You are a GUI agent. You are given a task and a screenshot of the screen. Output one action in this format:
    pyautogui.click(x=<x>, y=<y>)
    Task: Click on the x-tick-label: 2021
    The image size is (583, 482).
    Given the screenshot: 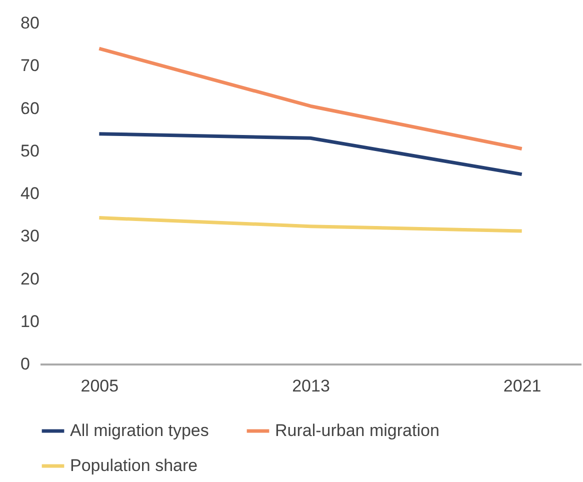 What is the action you would take?
    pyautogui.click(x=522, y=386)
    